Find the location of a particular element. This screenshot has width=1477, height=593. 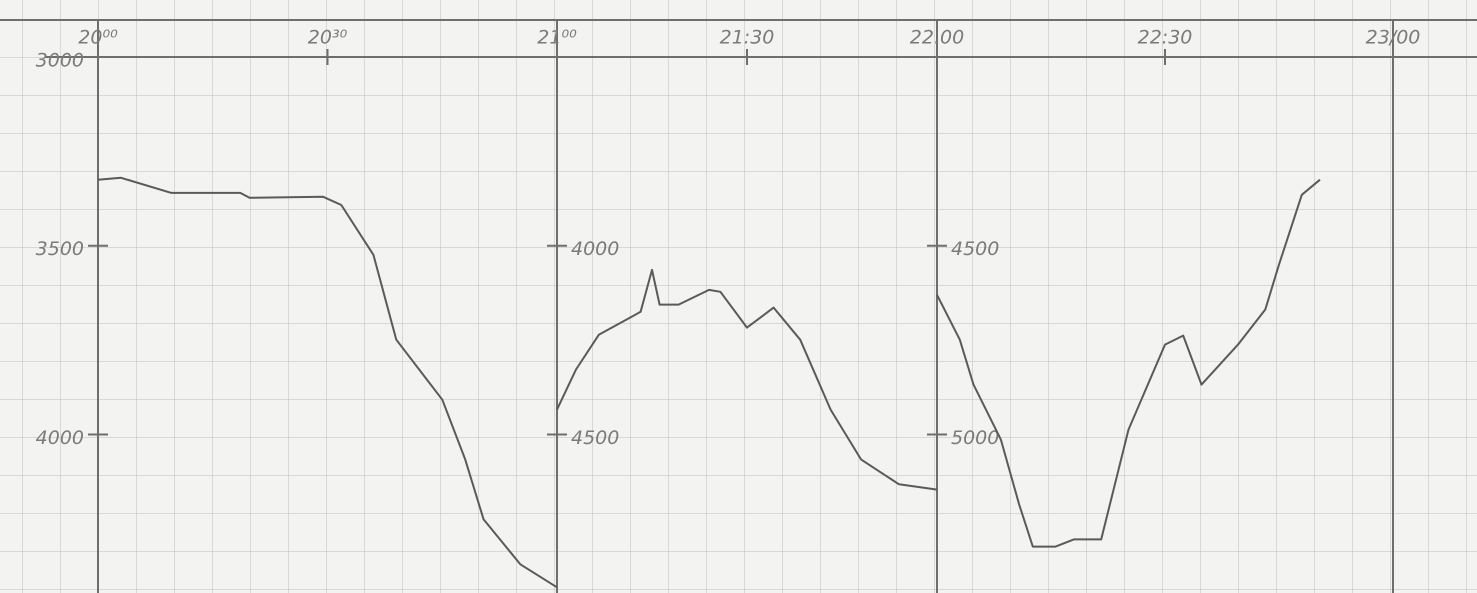

x-tick-label: 22.00 is located at coordinates (937, 38).